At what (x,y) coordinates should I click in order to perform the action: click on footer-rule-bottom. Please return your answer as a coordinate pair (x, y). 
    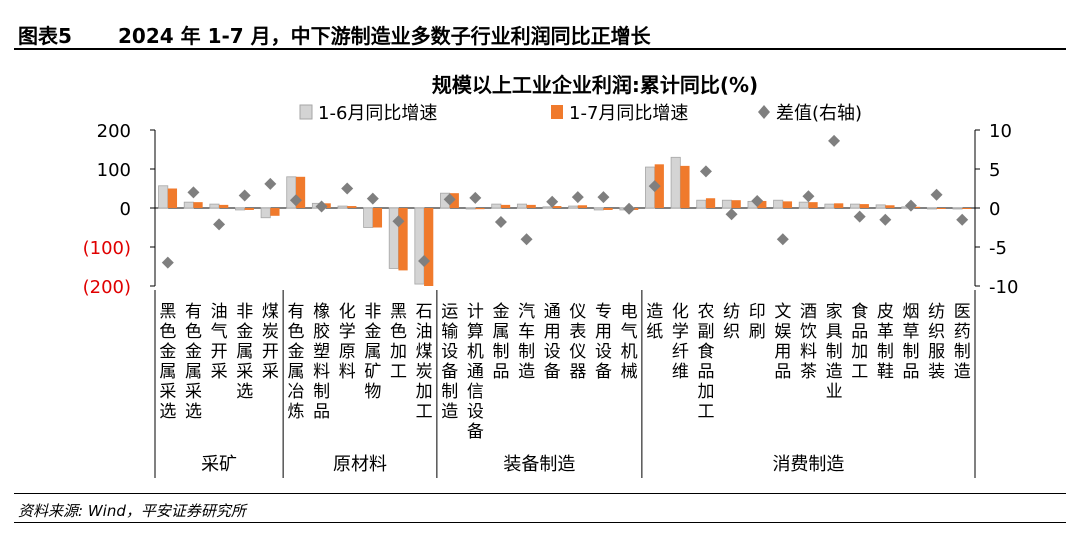
    Looking at the image, I should click on (540, 522).